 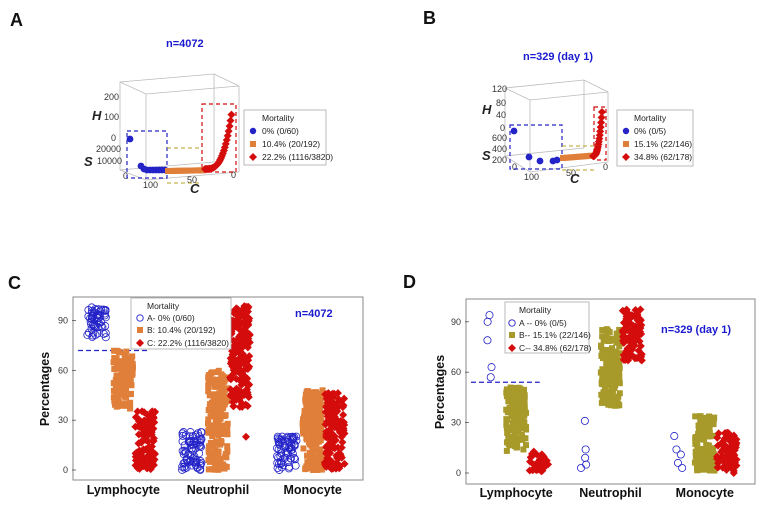 I want to click on chart-c-yticks: 0 30 60 90, so click(x=67, y=395).